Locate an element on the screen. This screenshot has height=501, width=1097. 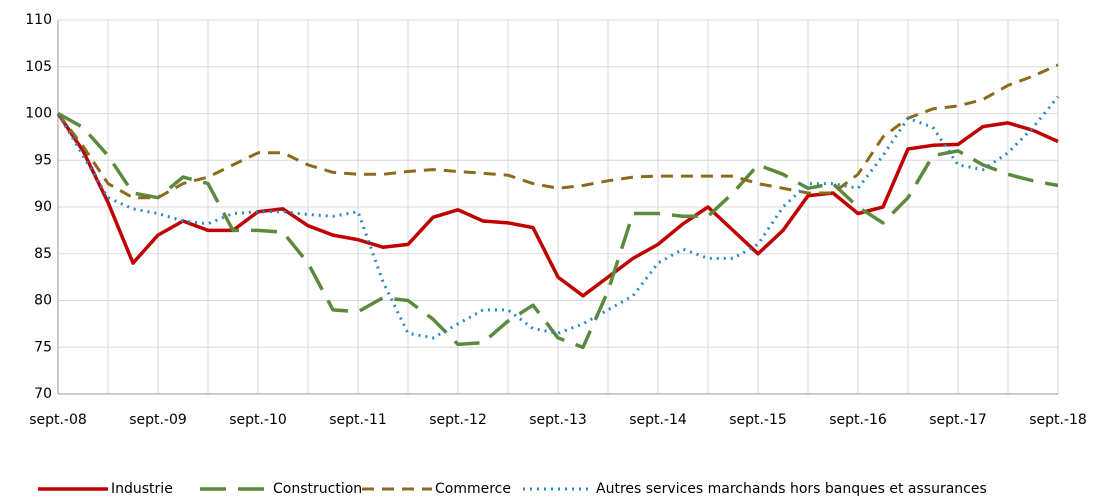
x-tick-label: sept.-17 is located at coordinates (958, 420).